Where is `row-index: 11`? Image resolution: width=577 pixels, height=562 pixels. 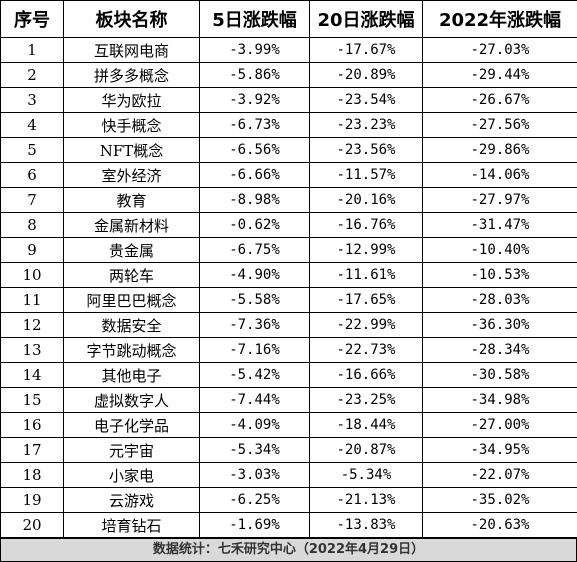 row-index: 11 is located at coordinates (32, 300).